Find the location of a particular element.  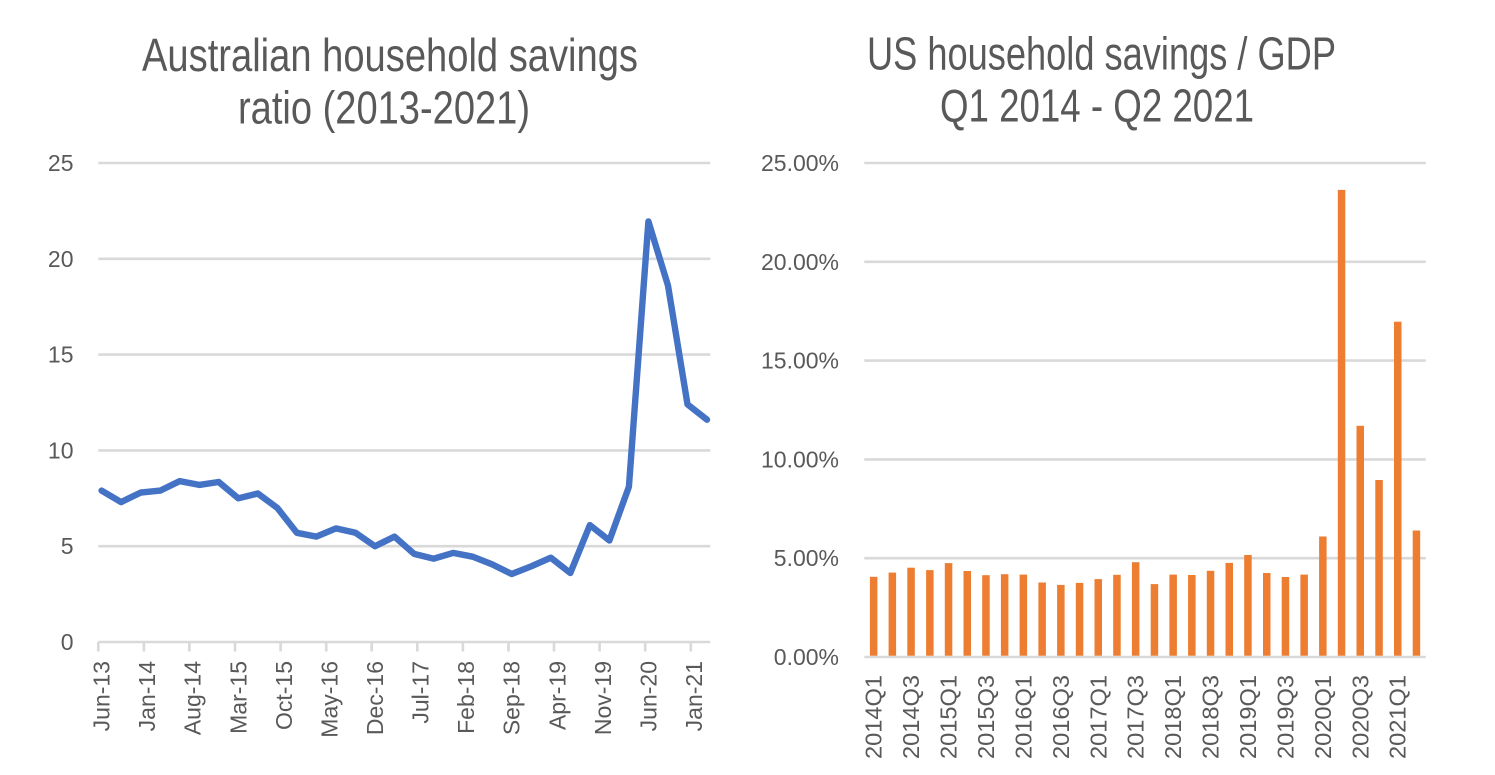

svg-text: 15.00% is located at coordinates (800, 361).